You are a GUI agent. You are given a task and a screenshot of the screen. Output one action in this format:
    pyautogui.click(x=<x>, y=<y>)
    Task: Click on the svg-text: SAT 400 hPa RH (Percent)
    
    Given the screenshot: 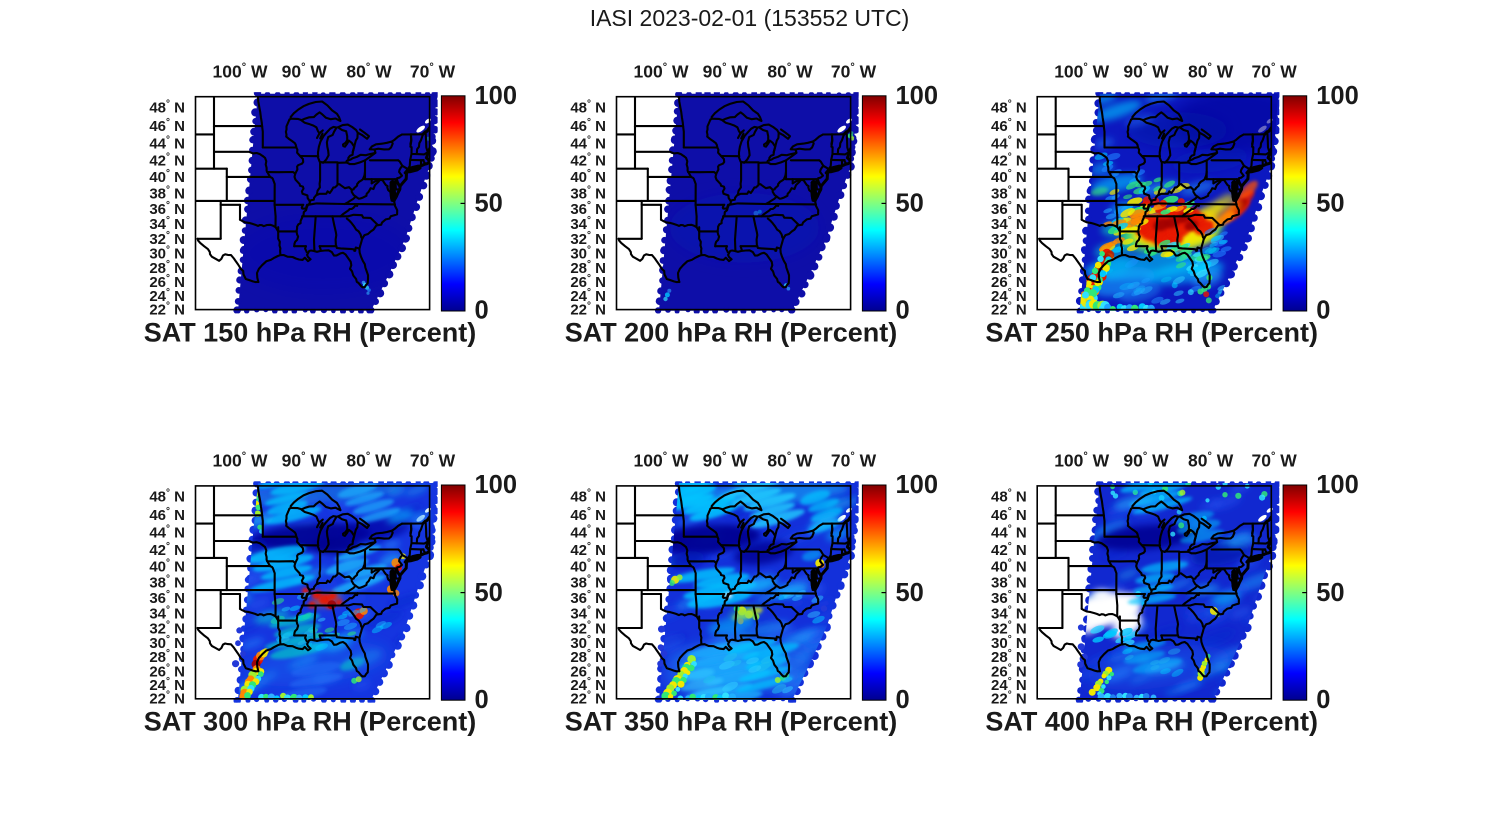 What is the action you would take?
    pyautogui.click(x=1151, y=722)
    